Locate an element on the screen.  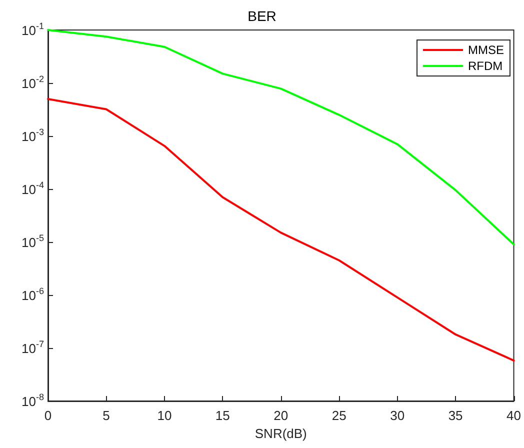
x-tick-label: 40 is located at coordinates (514, 415).